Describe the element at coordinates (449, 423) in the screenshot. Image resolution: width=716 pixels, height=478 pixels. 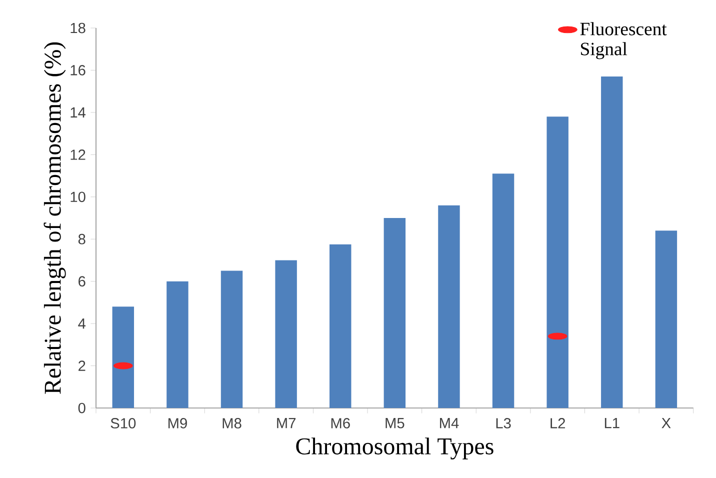
I see `x-tick-label: M4` at that location.